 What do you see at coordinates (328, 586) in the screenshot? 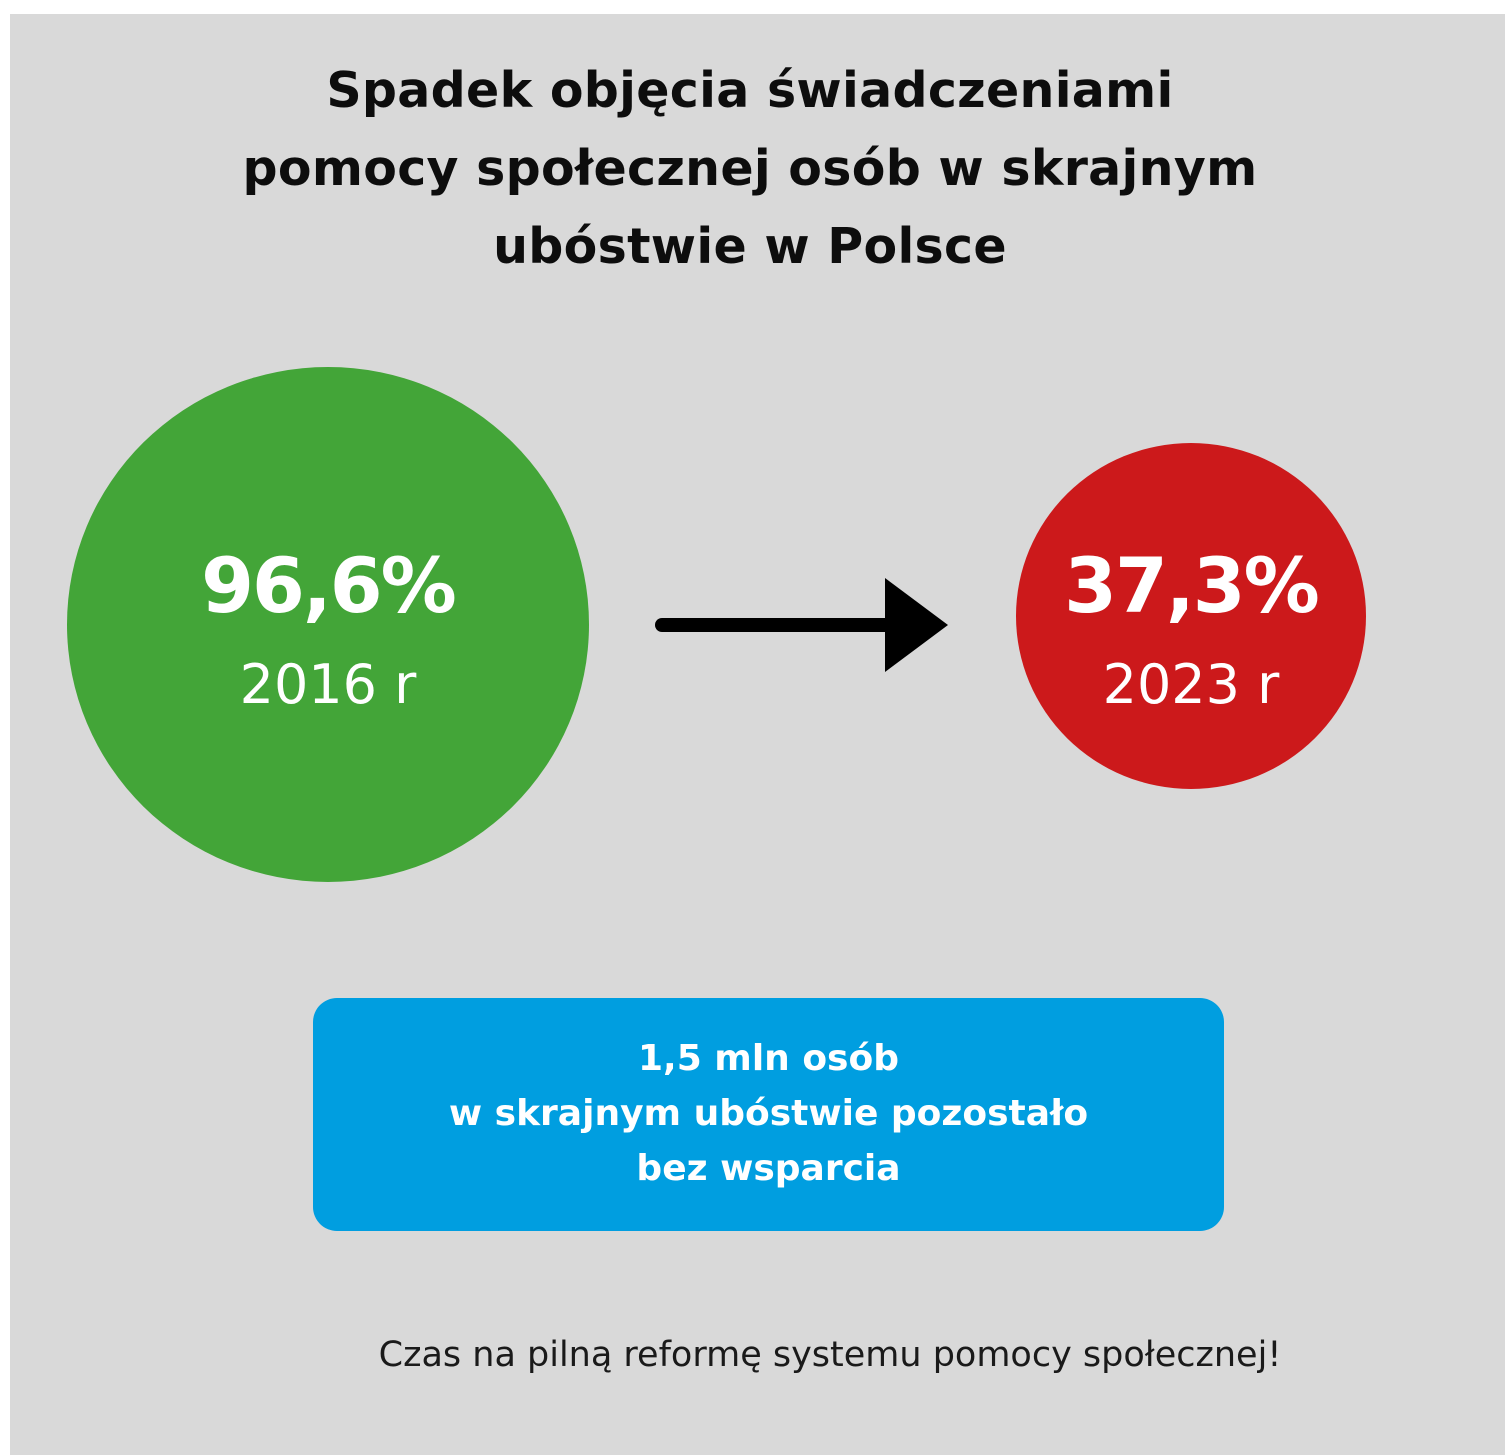
I see `percent-2016: 96,6%` at bounding box center [328, 586].